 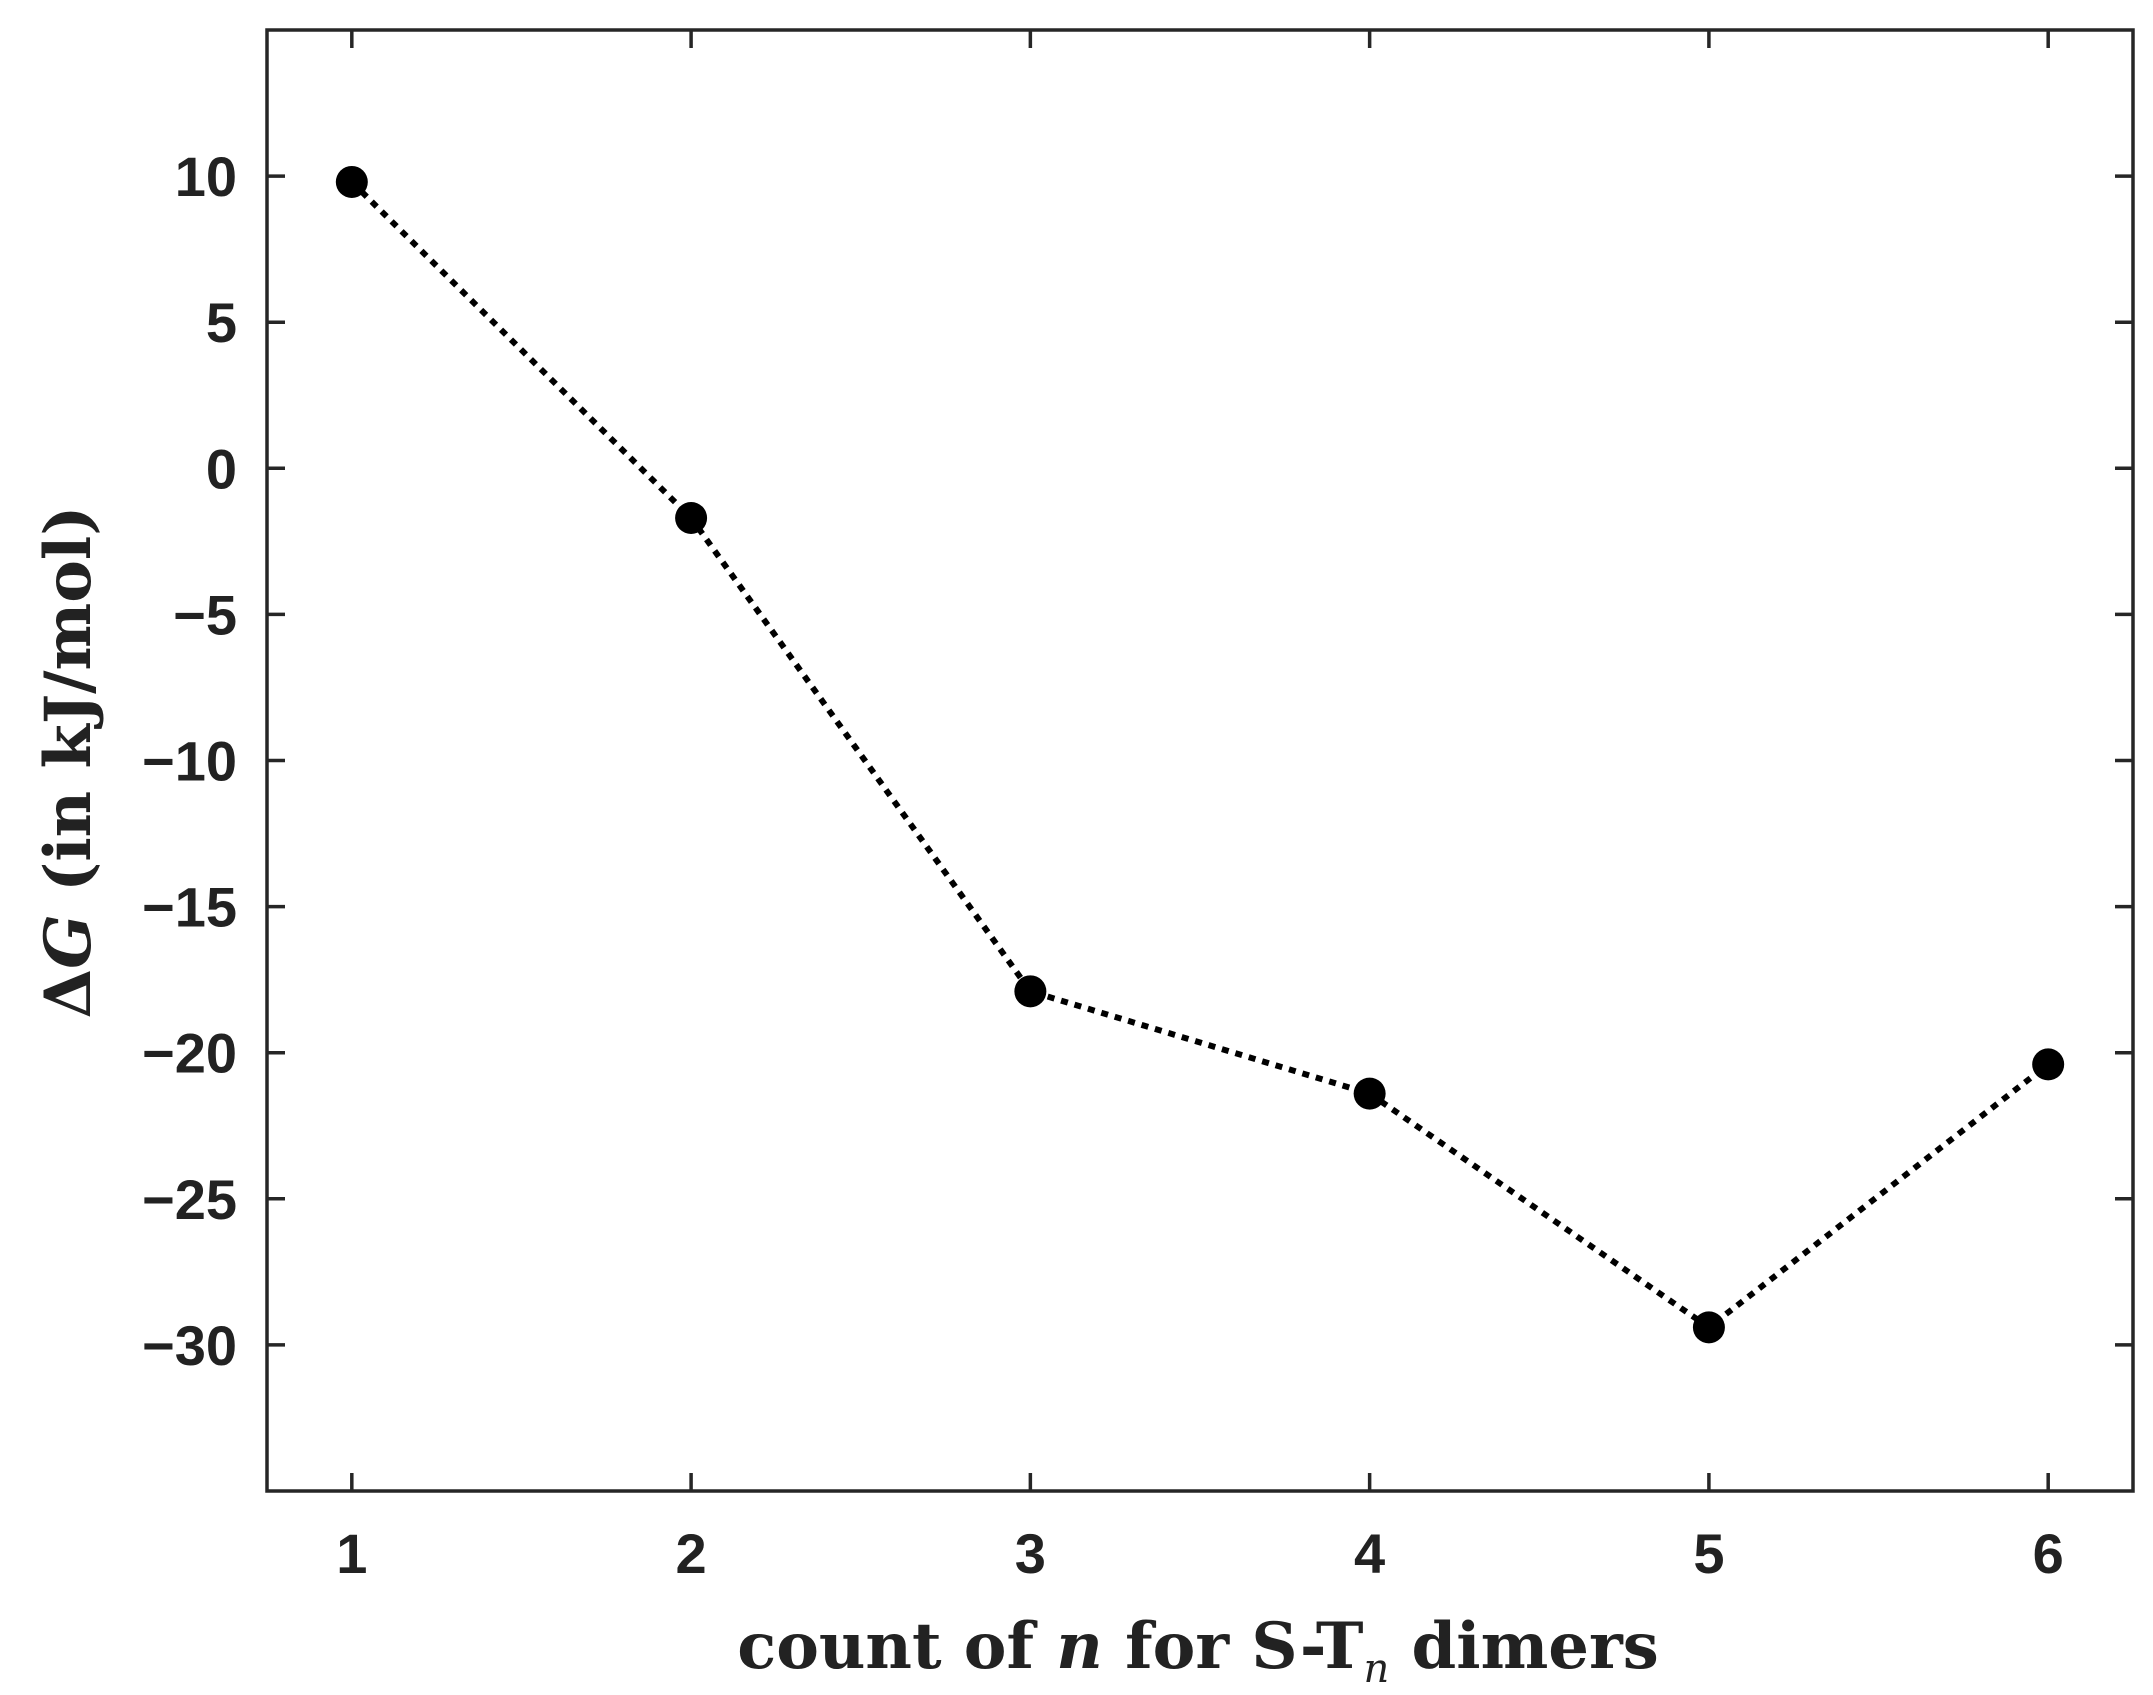 I want to click on x-tick-label: 1, so click(x=351, y=1553).